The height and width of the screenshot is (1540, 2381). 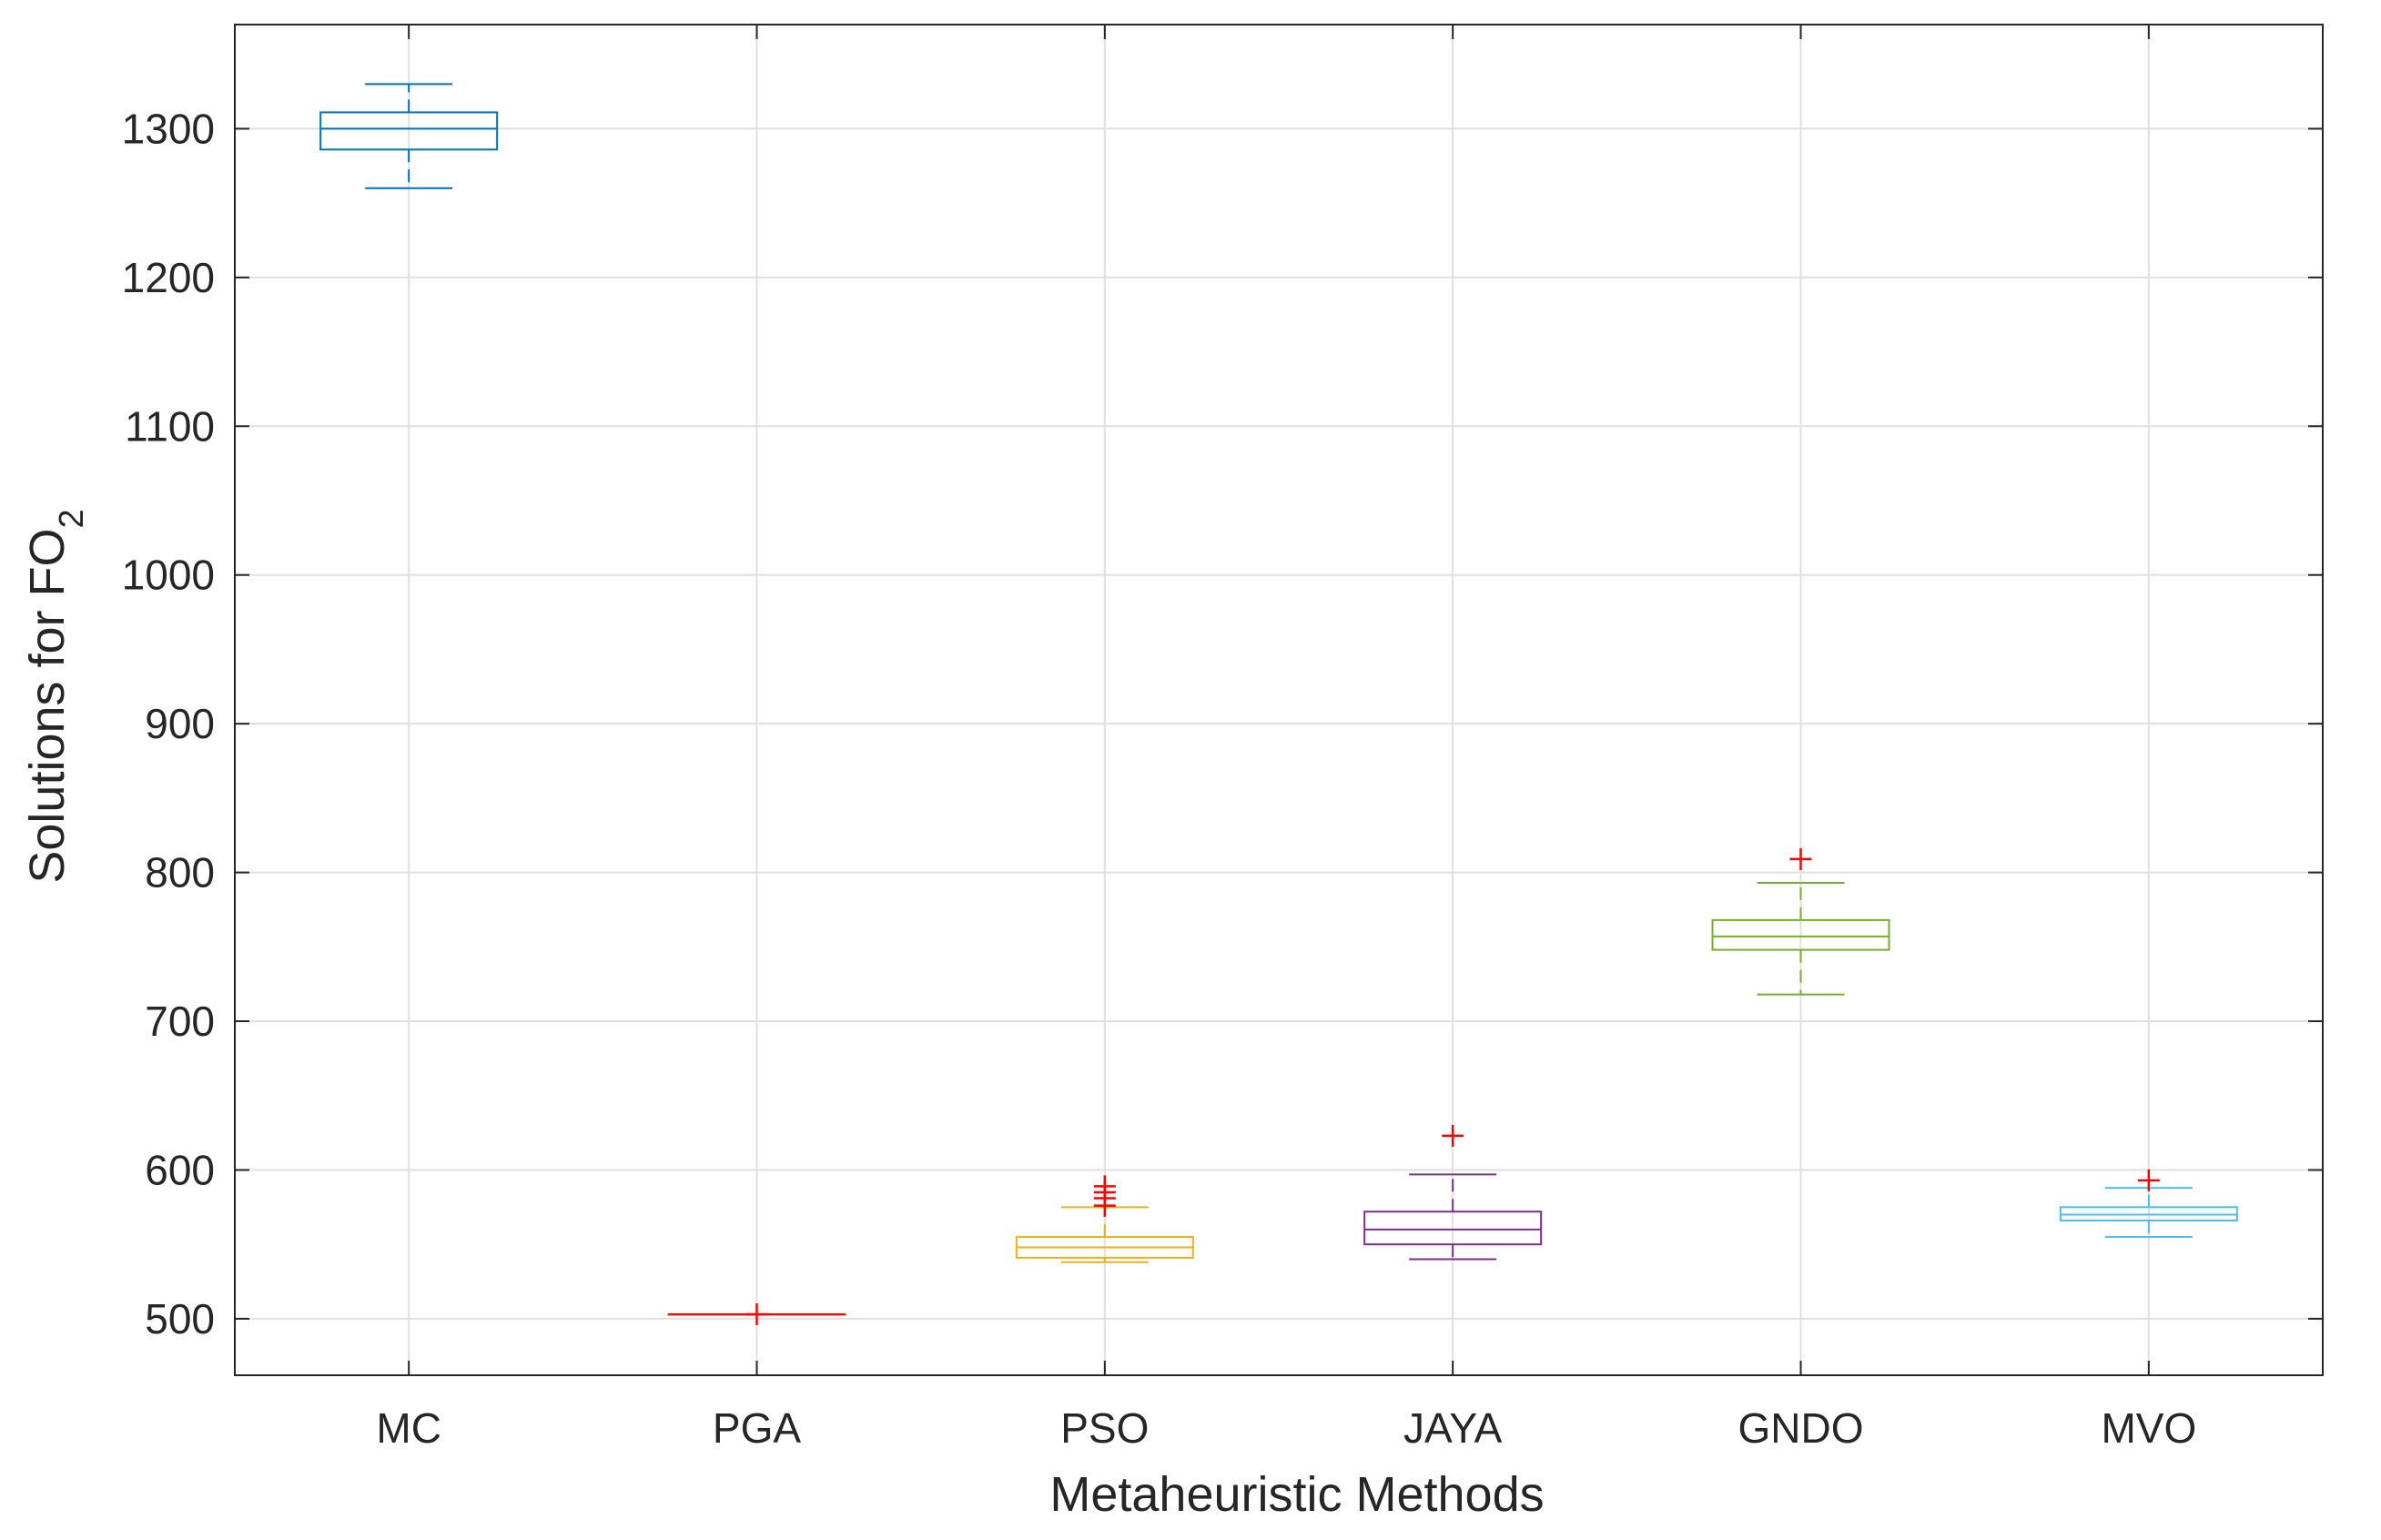 I want to click on x-axis-title: Metaheuristic Methods, so click(x=1296, y=1494).